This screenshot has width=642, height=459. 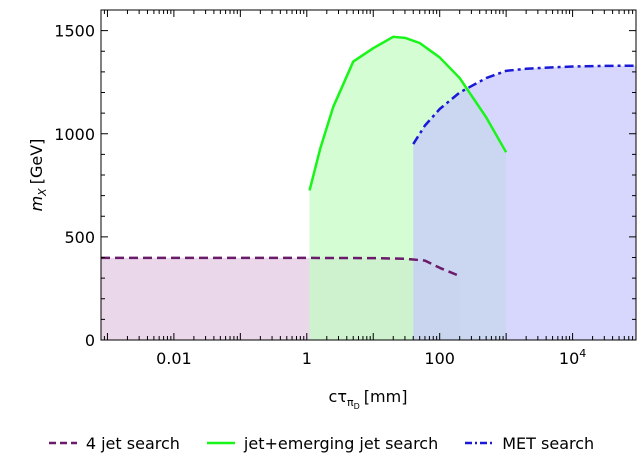 What do you see at coordinates (479, 443) in the screenshot?
I see `legend-swatch-met` at bounding box center [479, 443].